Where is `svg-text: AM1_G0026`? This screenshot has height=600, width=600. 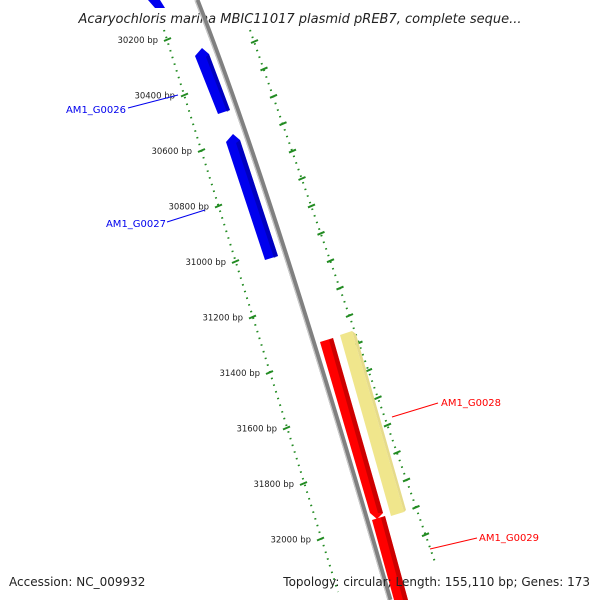
svg-text: AM1_G0026 is located at coordinates (96, 110).